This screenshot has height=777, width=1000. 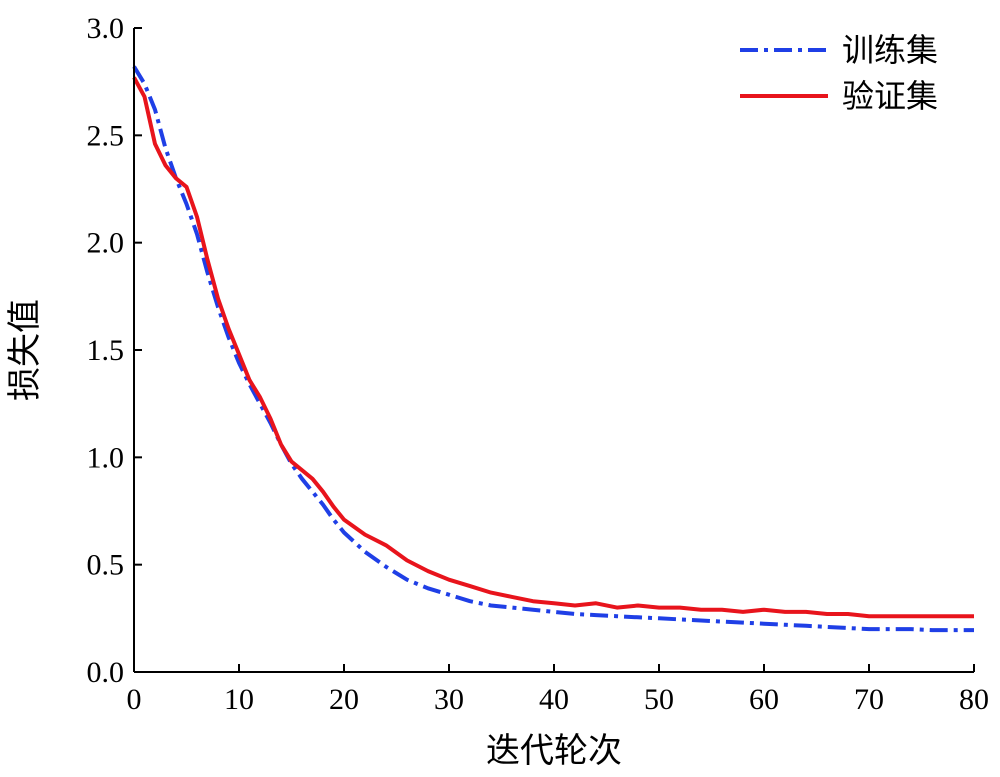 I want to click on x-tick-label: 70, so click(x=869, y=699).